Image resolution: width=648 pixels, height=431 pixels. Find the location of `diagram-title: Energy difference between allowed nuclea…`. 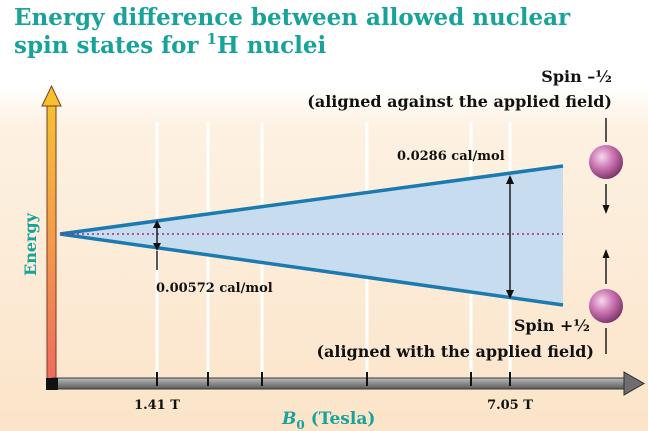

diagram-title: Energy difference between allowed nuclea… is located at coordinates (324, 32).